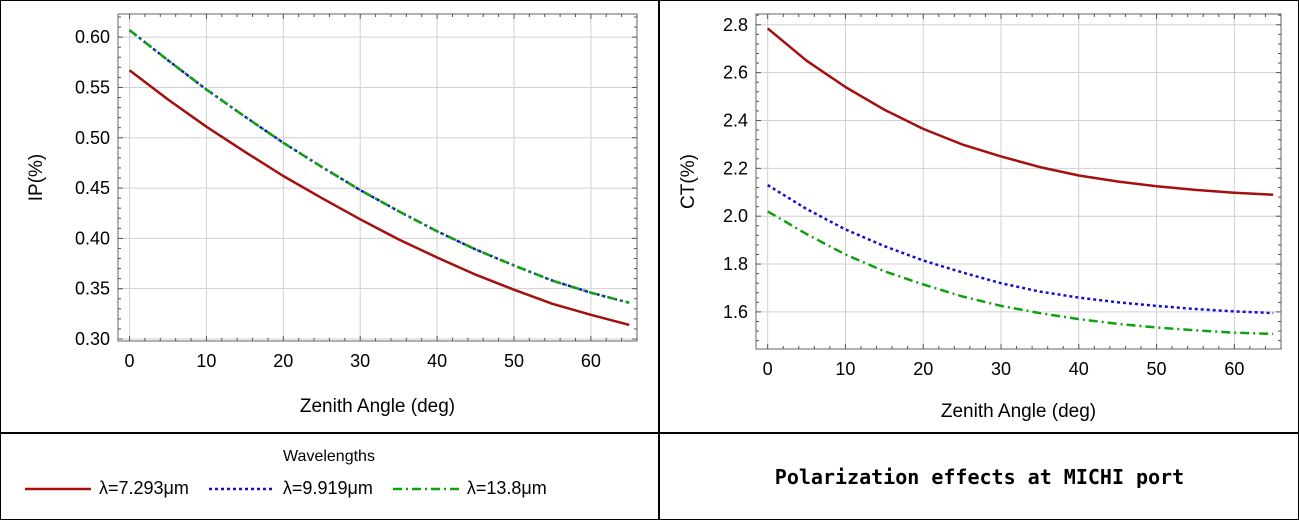 The image size is (1299, 520). What do you see at coordinates (92, 188) in the screenshot?
I see `y-tick-label: 0.45` at bounding box center [92, 188].